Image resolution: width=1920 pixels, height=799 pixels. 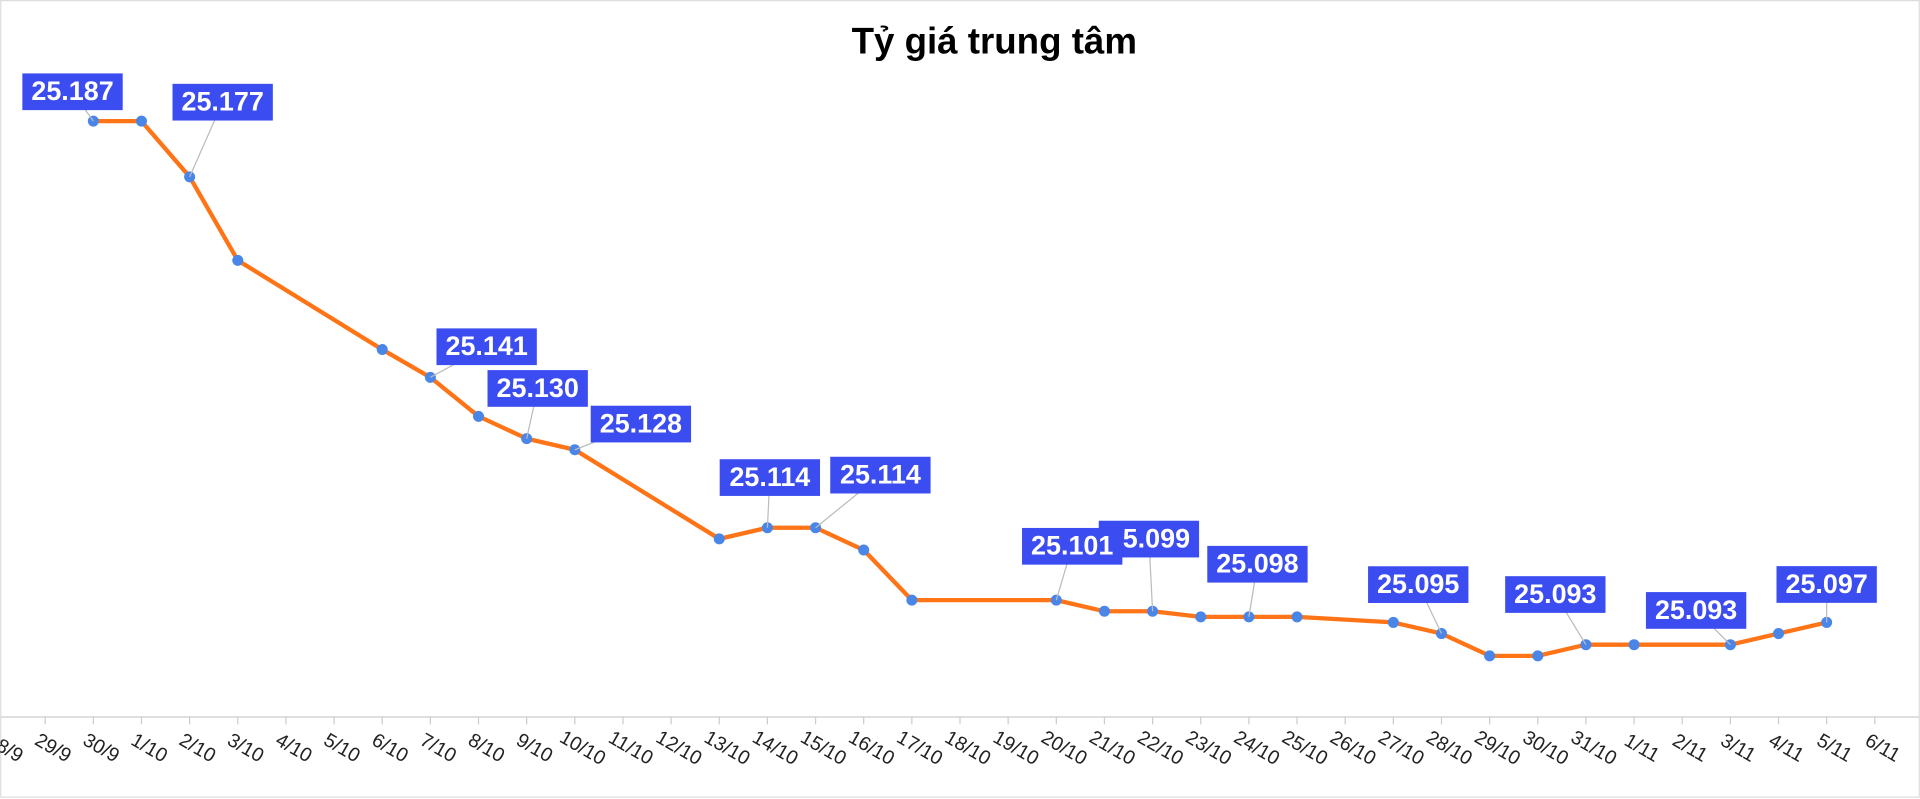 I want to click on data-label: 25.128, so click(x=641, y=423).